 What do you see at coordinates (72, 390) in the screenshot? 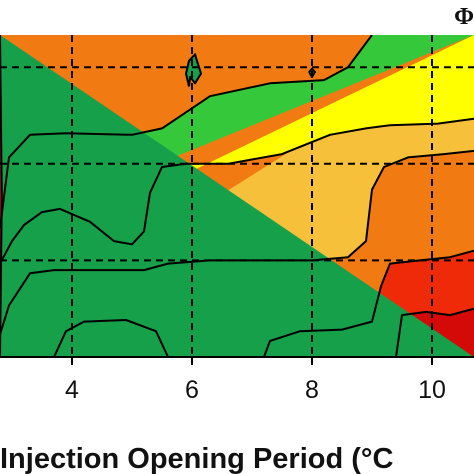
I see `x-tick-label: 4` at bounding box center [72, 390].